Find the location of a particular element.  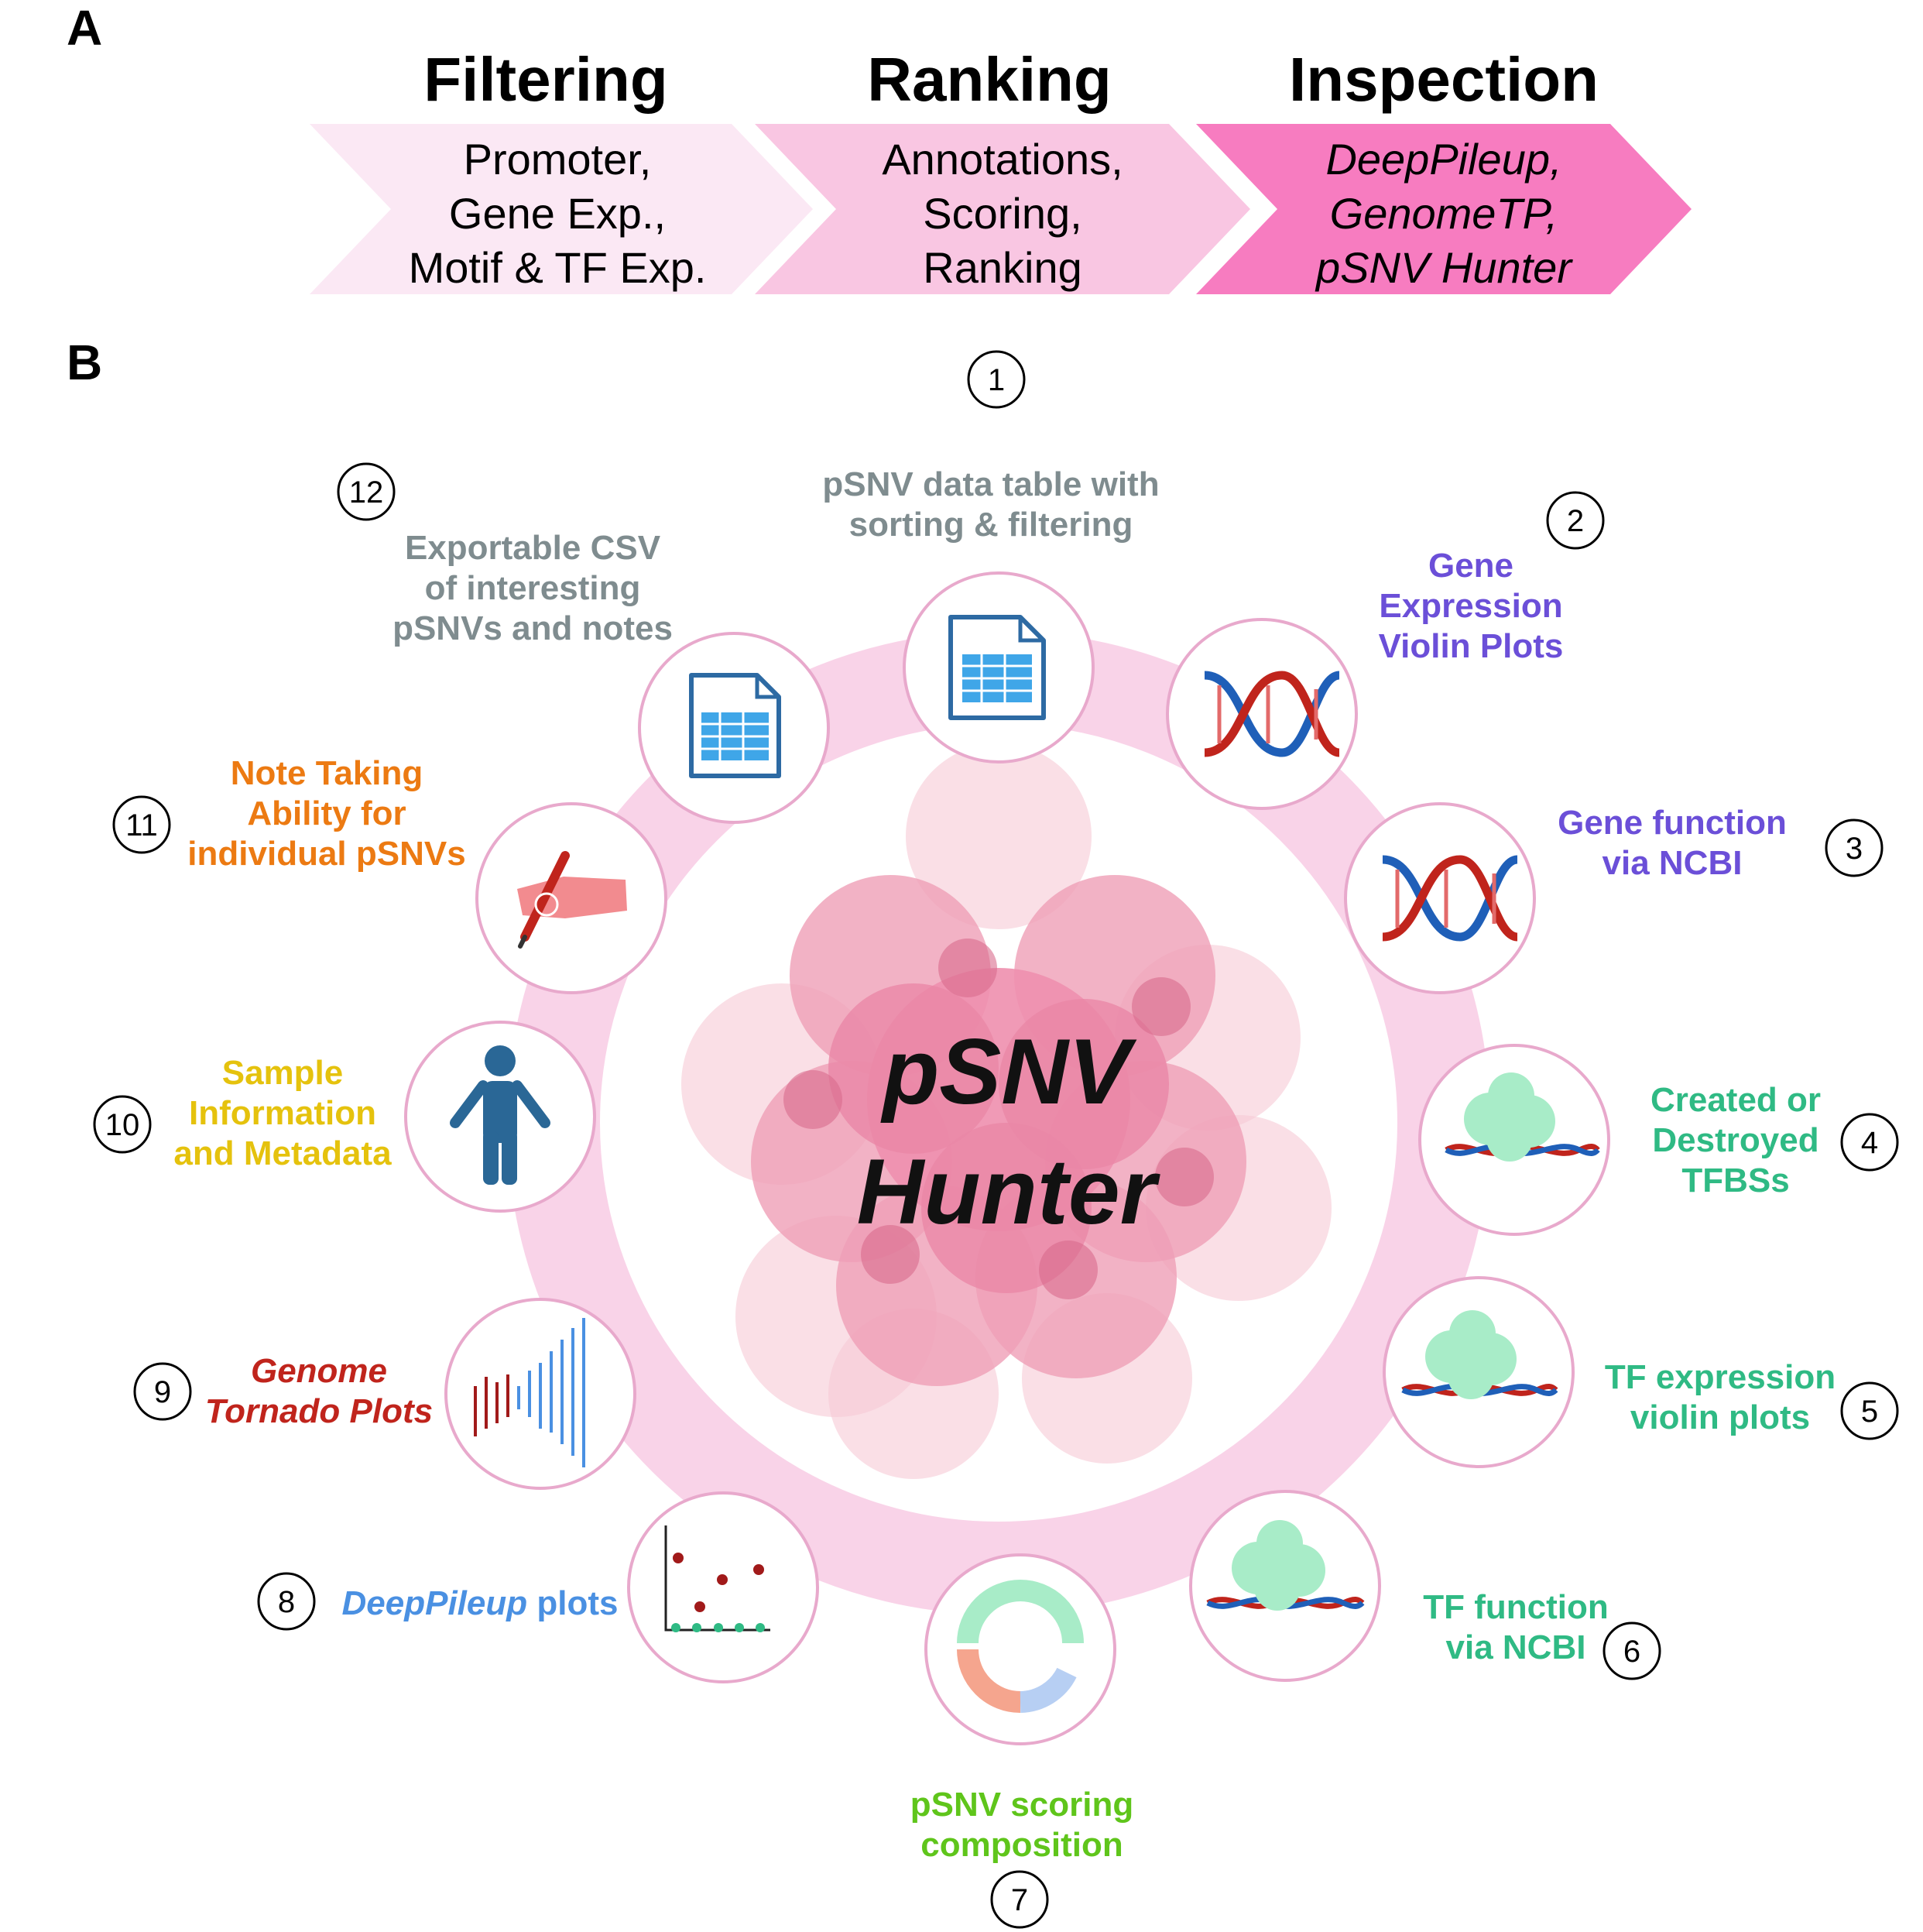

feature-label-10-line-2: Information is located at coordinates (282, 1113).